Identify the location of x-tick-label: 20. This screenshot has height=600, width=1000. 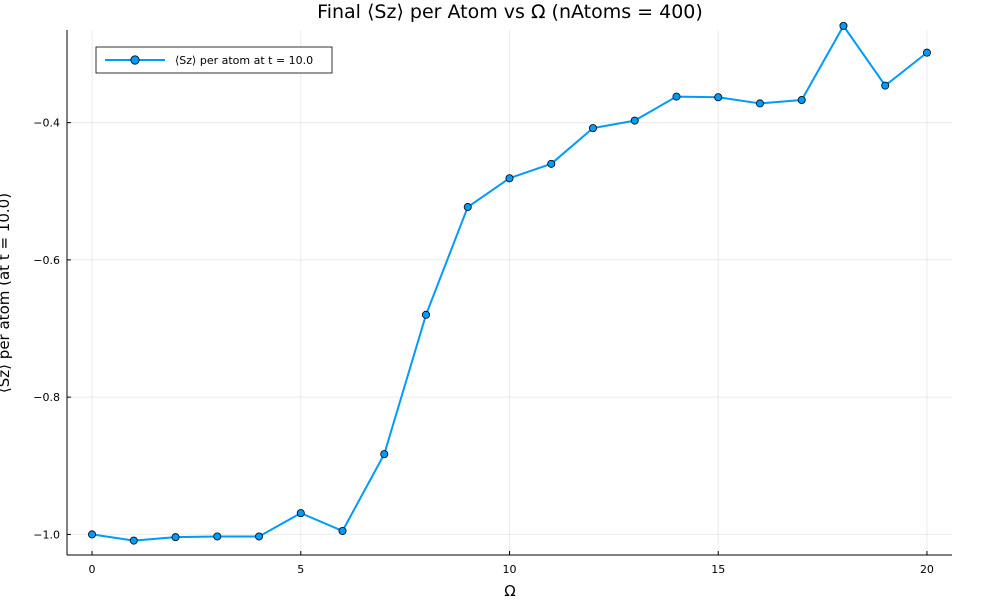
(927, 569).